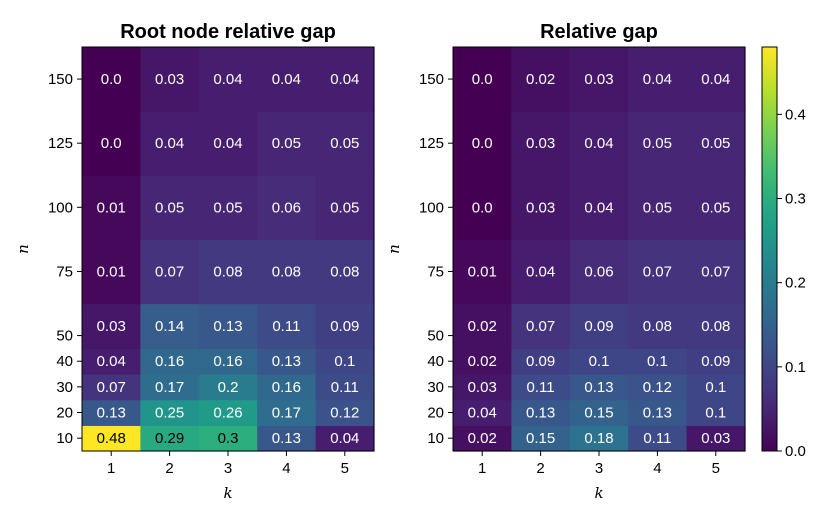  Describe the element at coordinates (435, 438) in the screenshot. I see `y-tick-label: 10` at that location.